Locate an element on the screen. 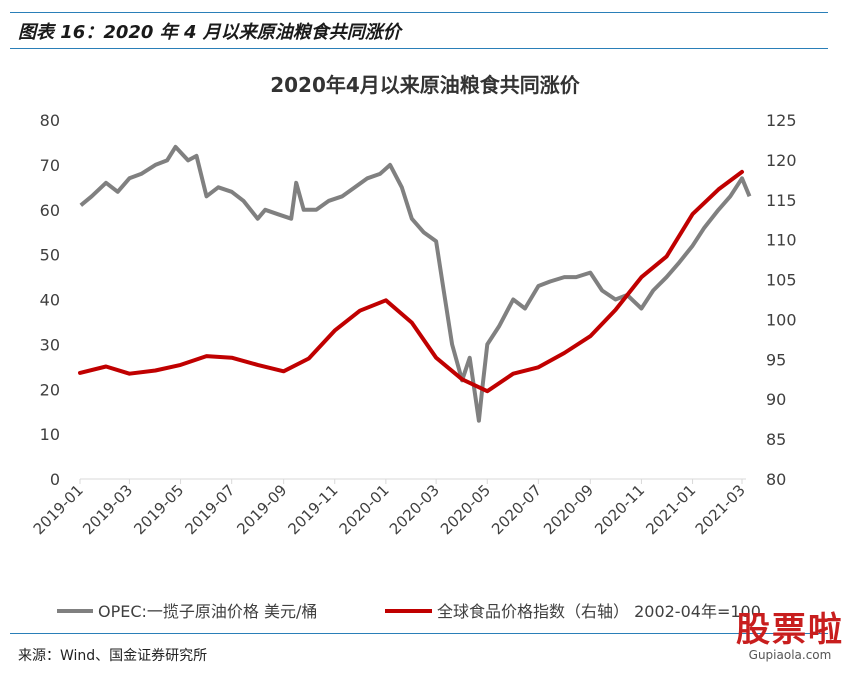  top-rule is located at coordinates (419, 12).